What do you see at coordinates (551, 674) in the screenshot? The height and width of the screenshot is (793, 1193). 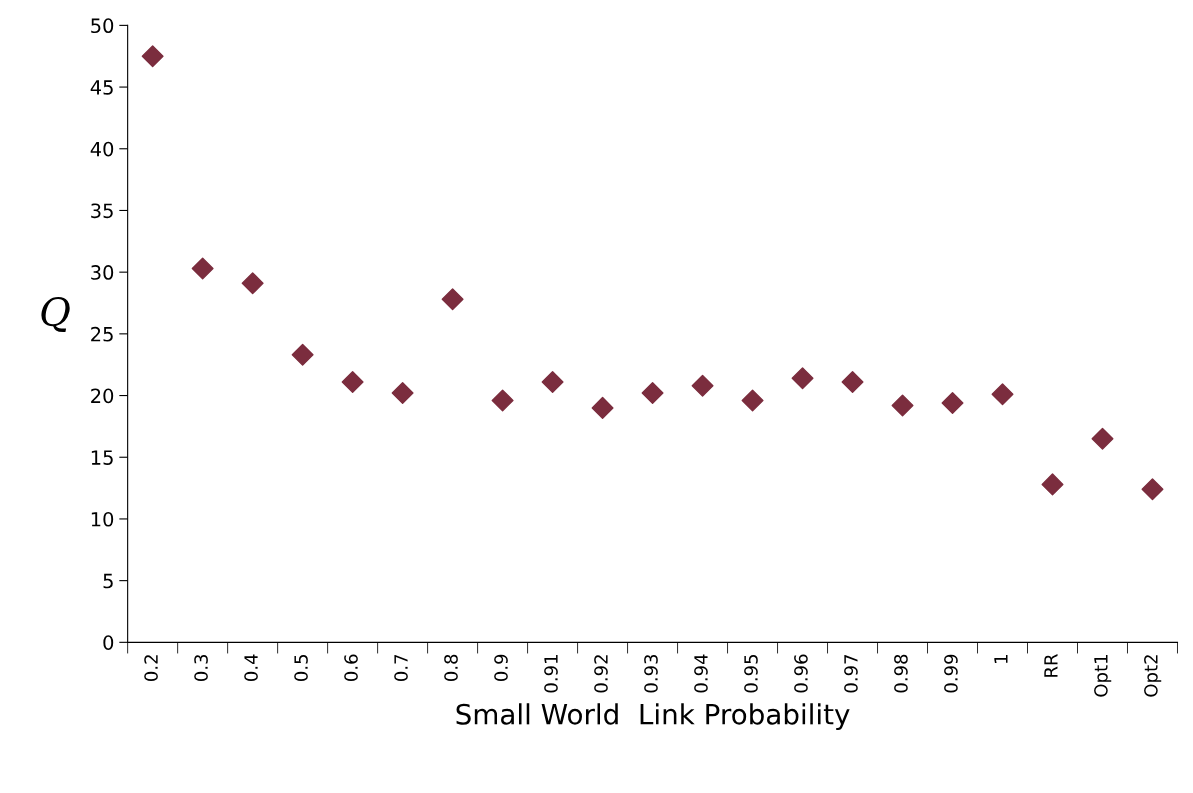 I see `x-tick-label: 0.91` at bounding box center [551, 674].